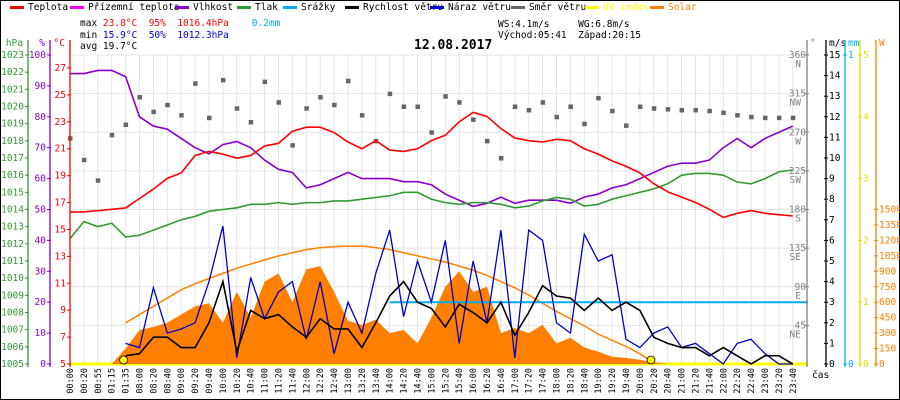 This screenshot has width=900, height=400. What do you see at coordinates (12, 227) in the screenshot?
I see `pressure-tick-label: 1013` at bounding box center [12, 227].